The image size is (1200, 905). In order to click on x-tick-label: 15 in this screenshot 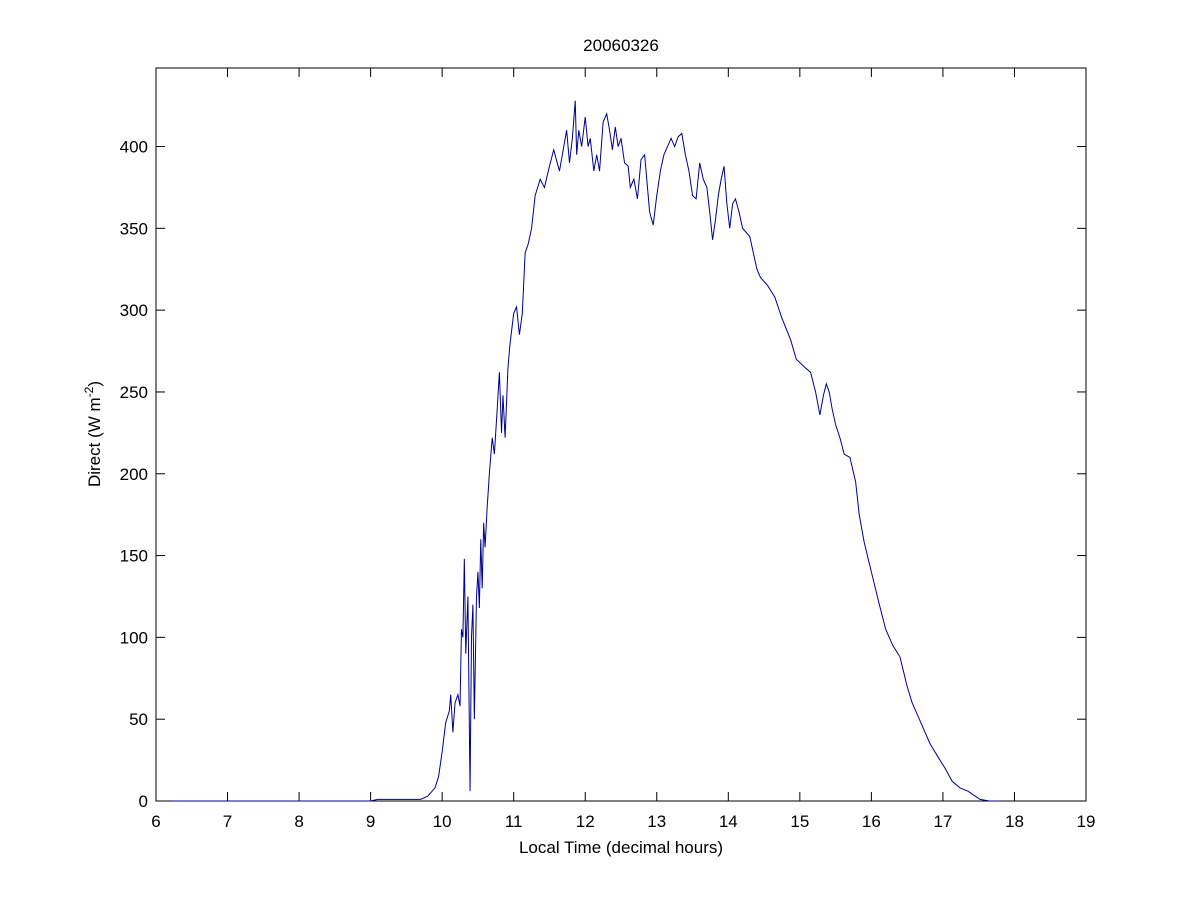, I will do `click(799, 821)`.